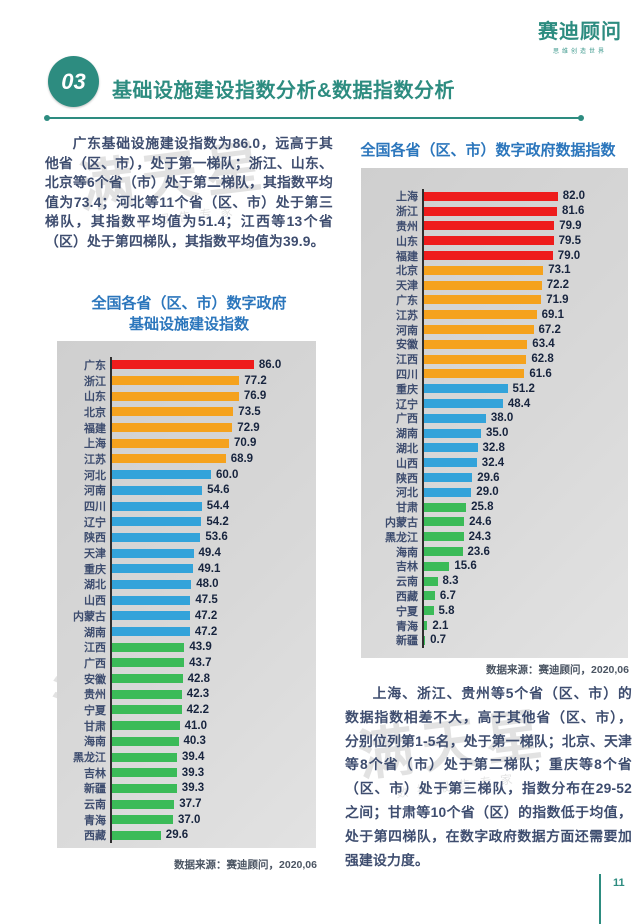 The image size is (640, 924). I want to click on chart-row: 辽宁 48.4, so click(495, 403).